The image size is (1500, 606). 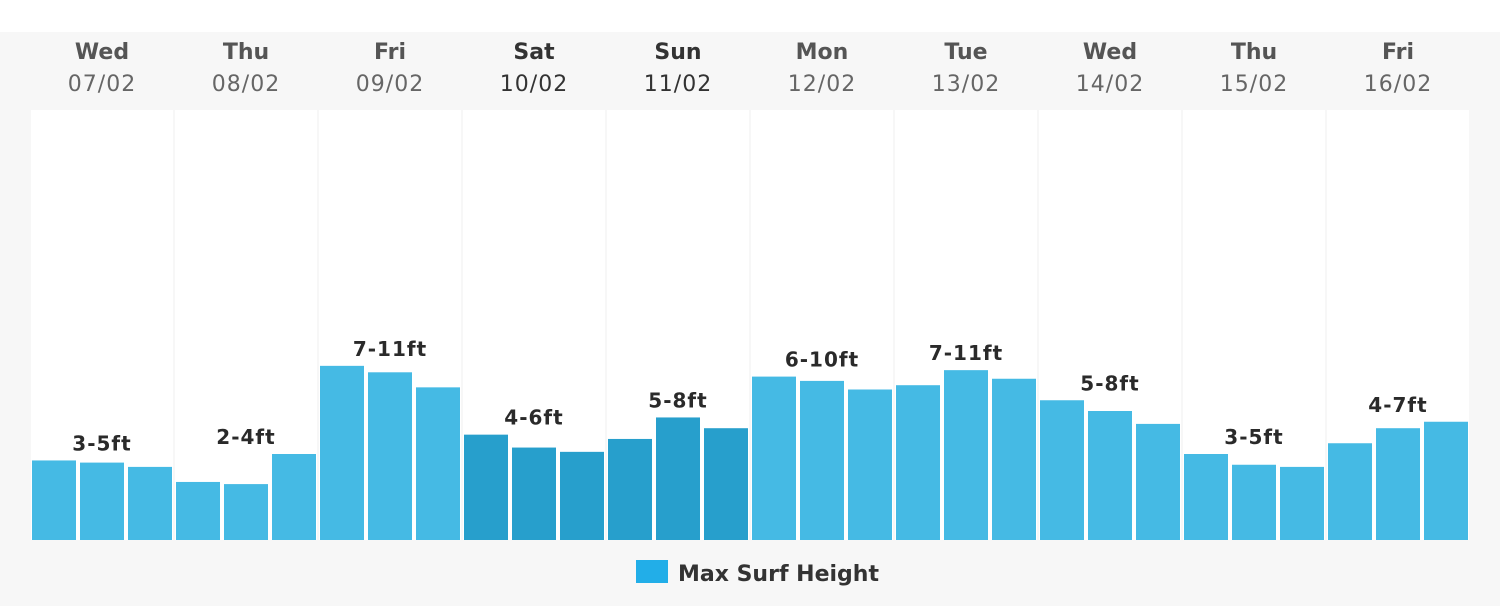 What do you see at coordinates (1398, 84) in the screenshot?
I see `day-date: 16/02` at bounding box center [1398, 84].